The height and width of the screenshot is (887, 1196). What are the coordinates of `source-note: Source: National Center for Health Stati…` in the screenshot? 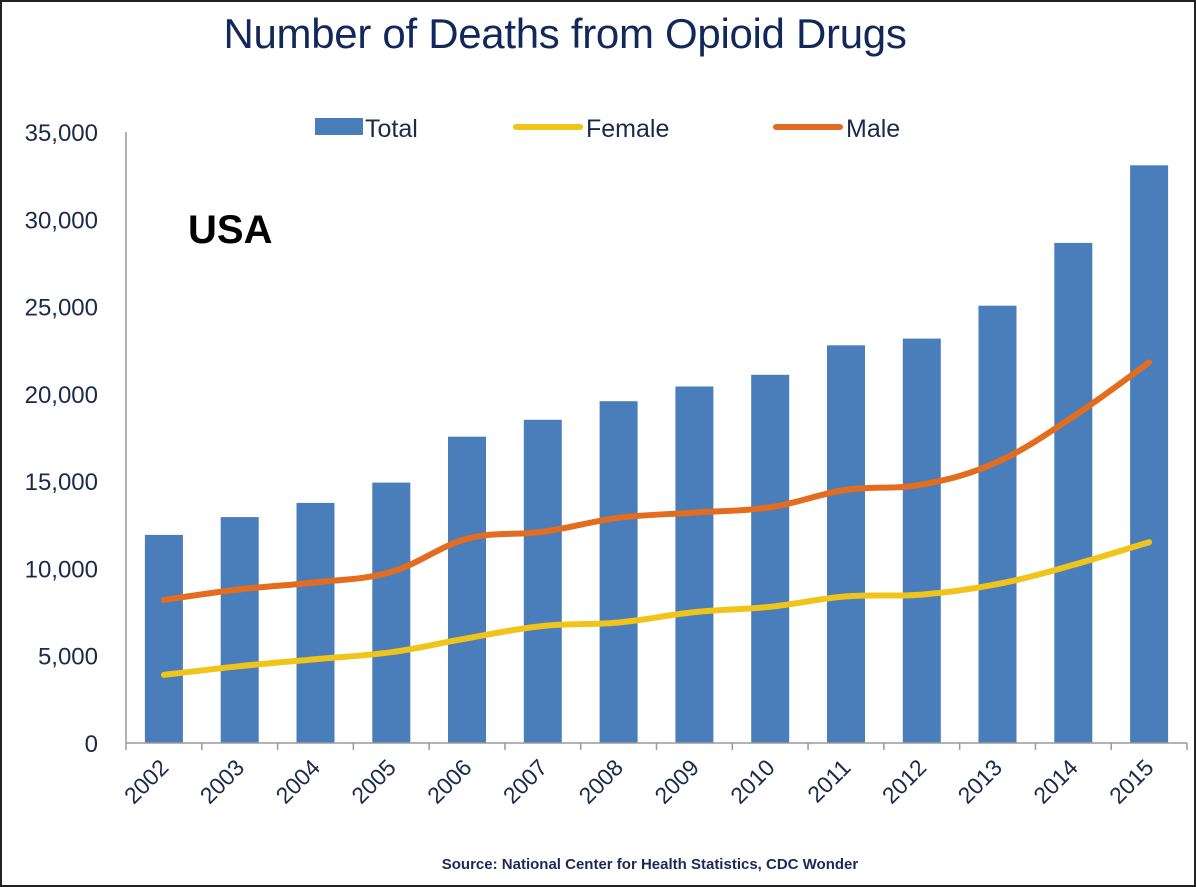 It's located at (650, 864).